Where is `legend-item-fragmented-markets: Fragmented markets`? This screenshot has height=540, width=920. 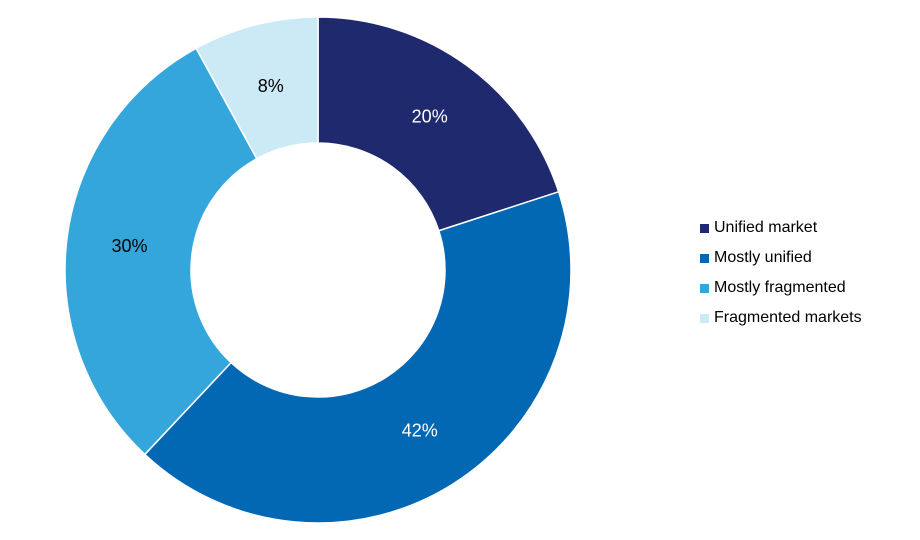
legend-item-fragmented-markets: Fragmented markets is located at coordinates (781, 318).